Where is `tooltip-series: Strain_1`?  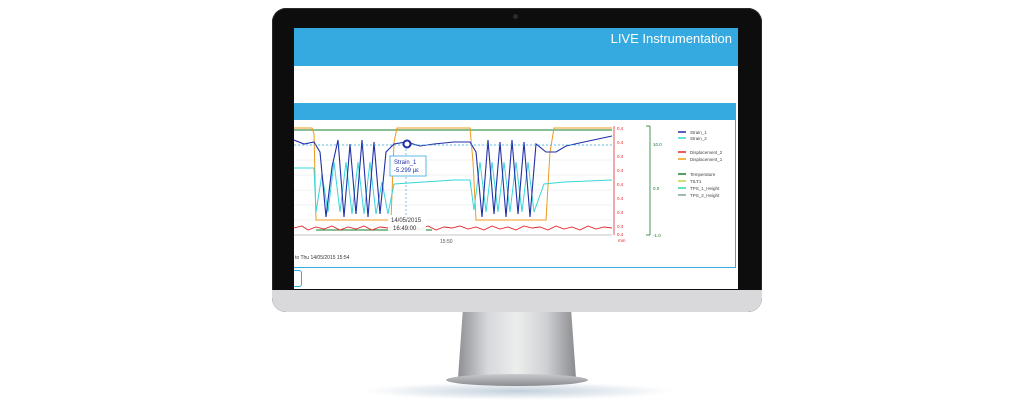 tooltip-series: Strain_1 is located at coordinates (405, 163).